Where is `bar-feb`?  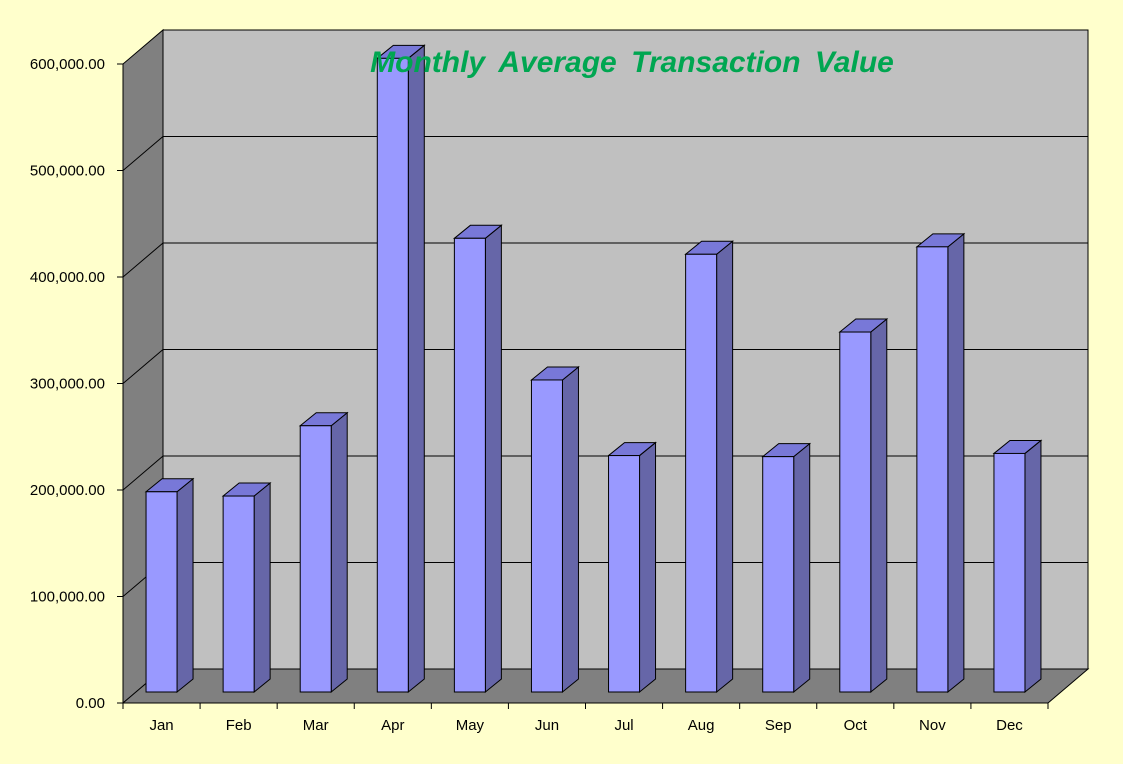
bar-feb is located at coordinates (246, 587).